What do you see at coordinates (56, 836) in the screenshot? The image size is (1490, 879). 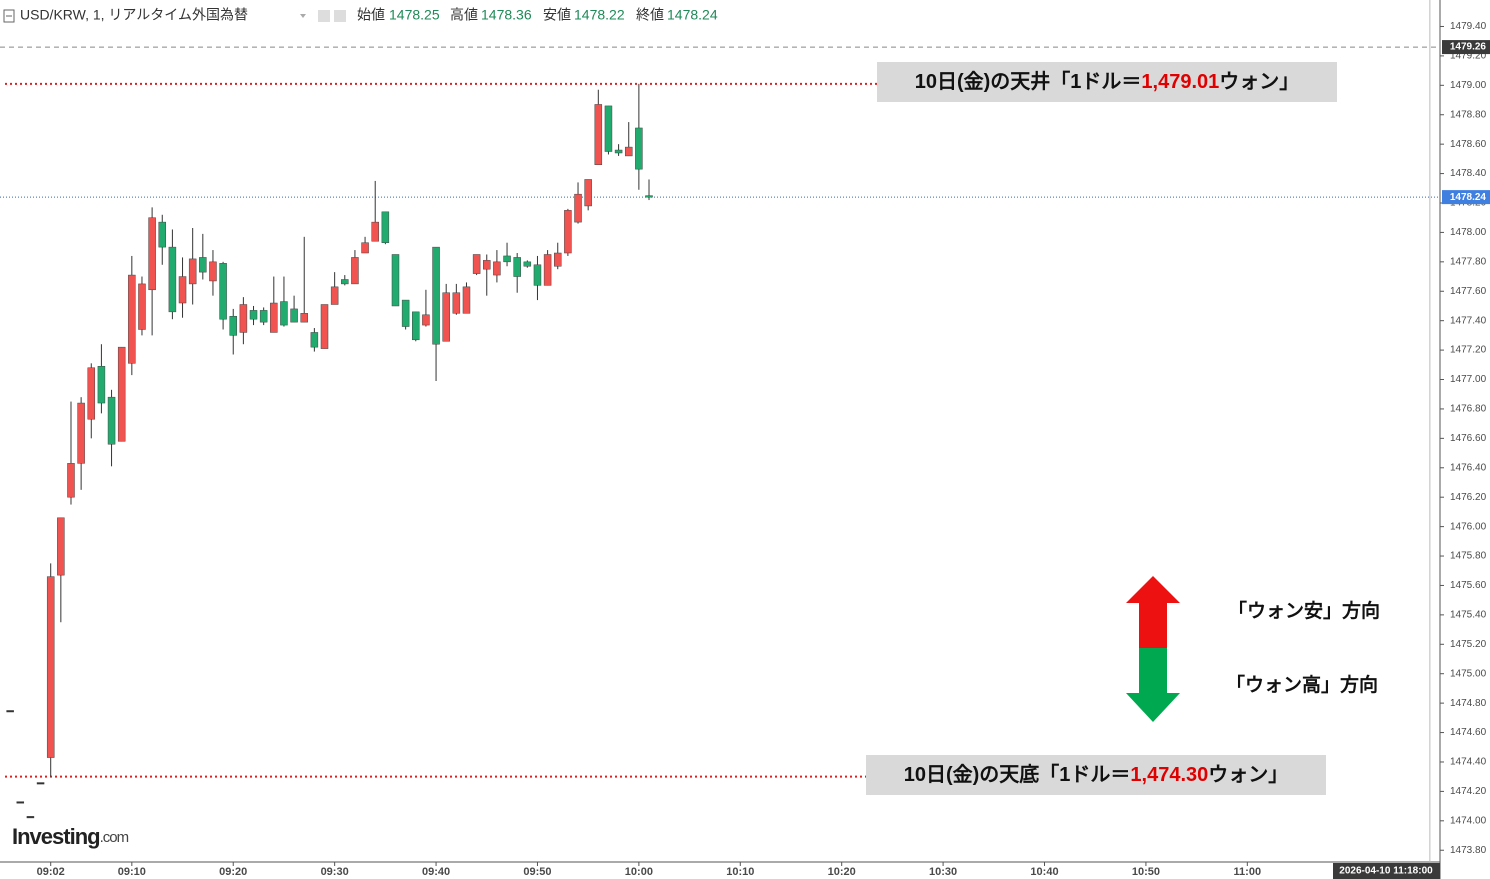 I see `watermark-brand: Investing` at bounding box center [56, 836].